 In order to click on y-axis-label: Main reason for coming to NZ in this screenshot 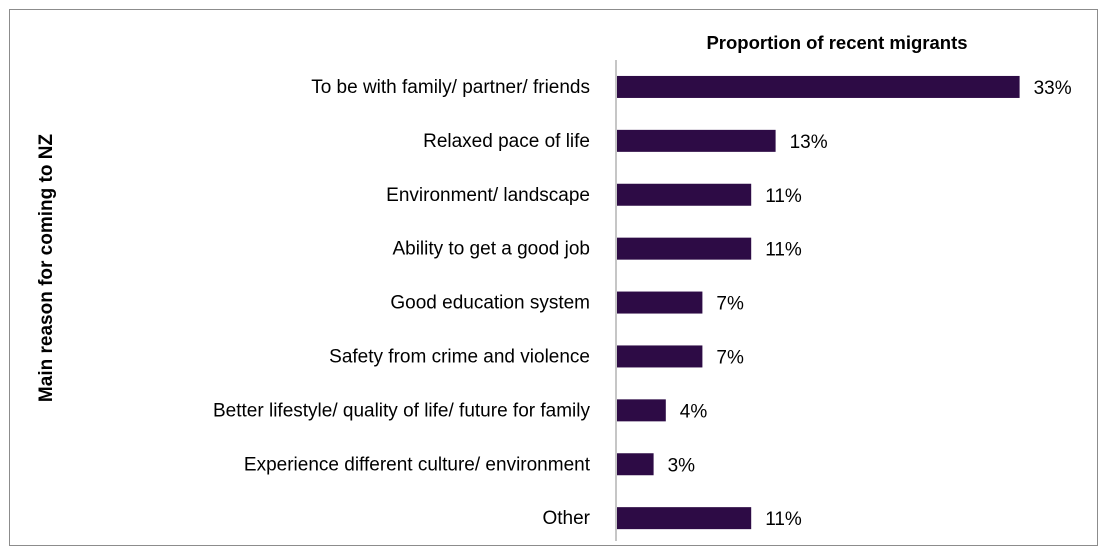, I will do `click(46, 268)`.